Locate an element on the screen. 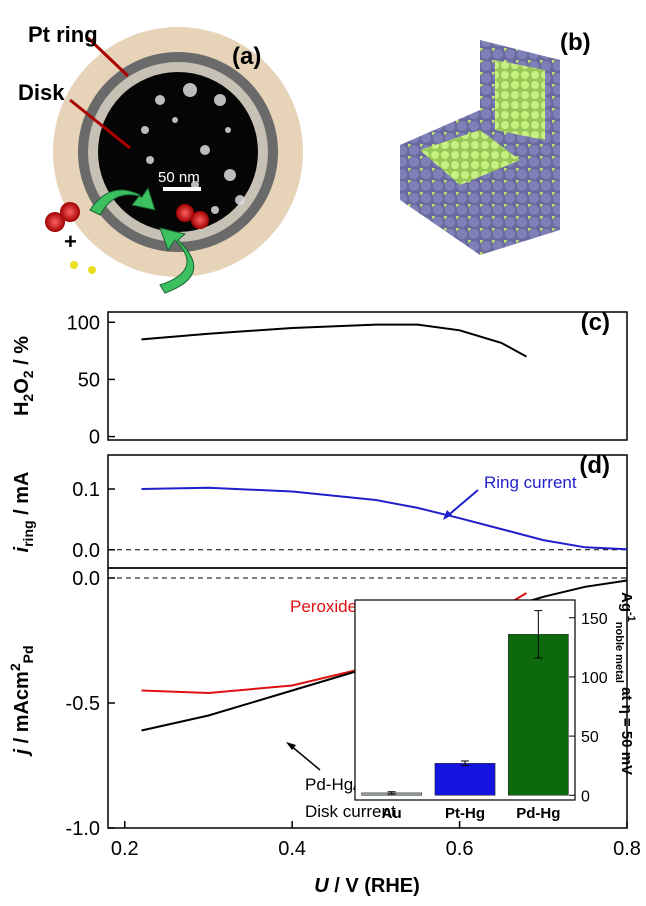 The image size is (646, 906). y-tick-label: -1.0 is located at coordinates (83, 829).